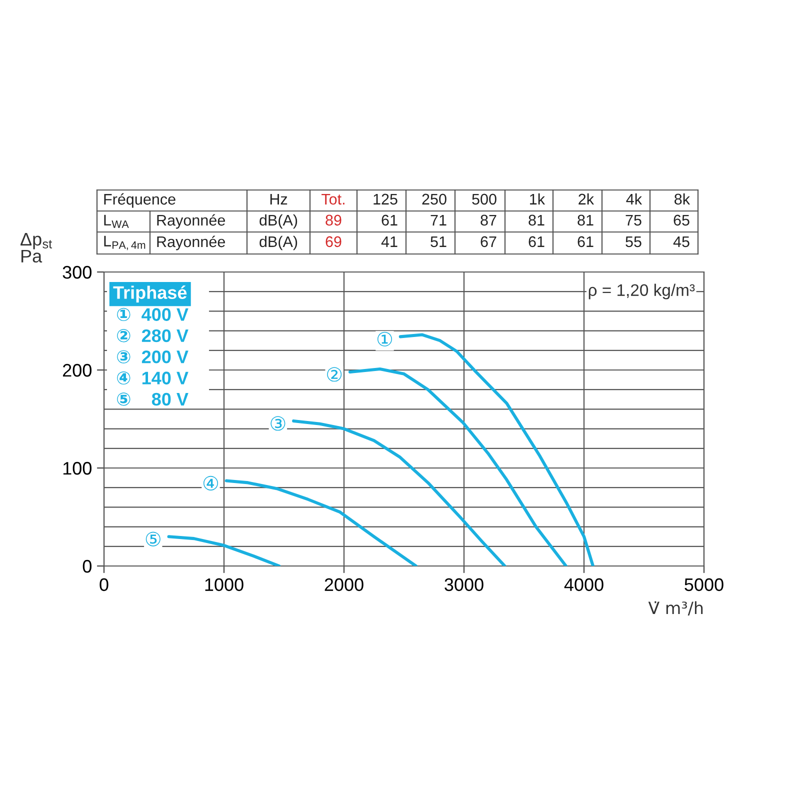  Describe the element at coordinates (140, 200) in the screenshot. I see `text: Fréquence` at that location.